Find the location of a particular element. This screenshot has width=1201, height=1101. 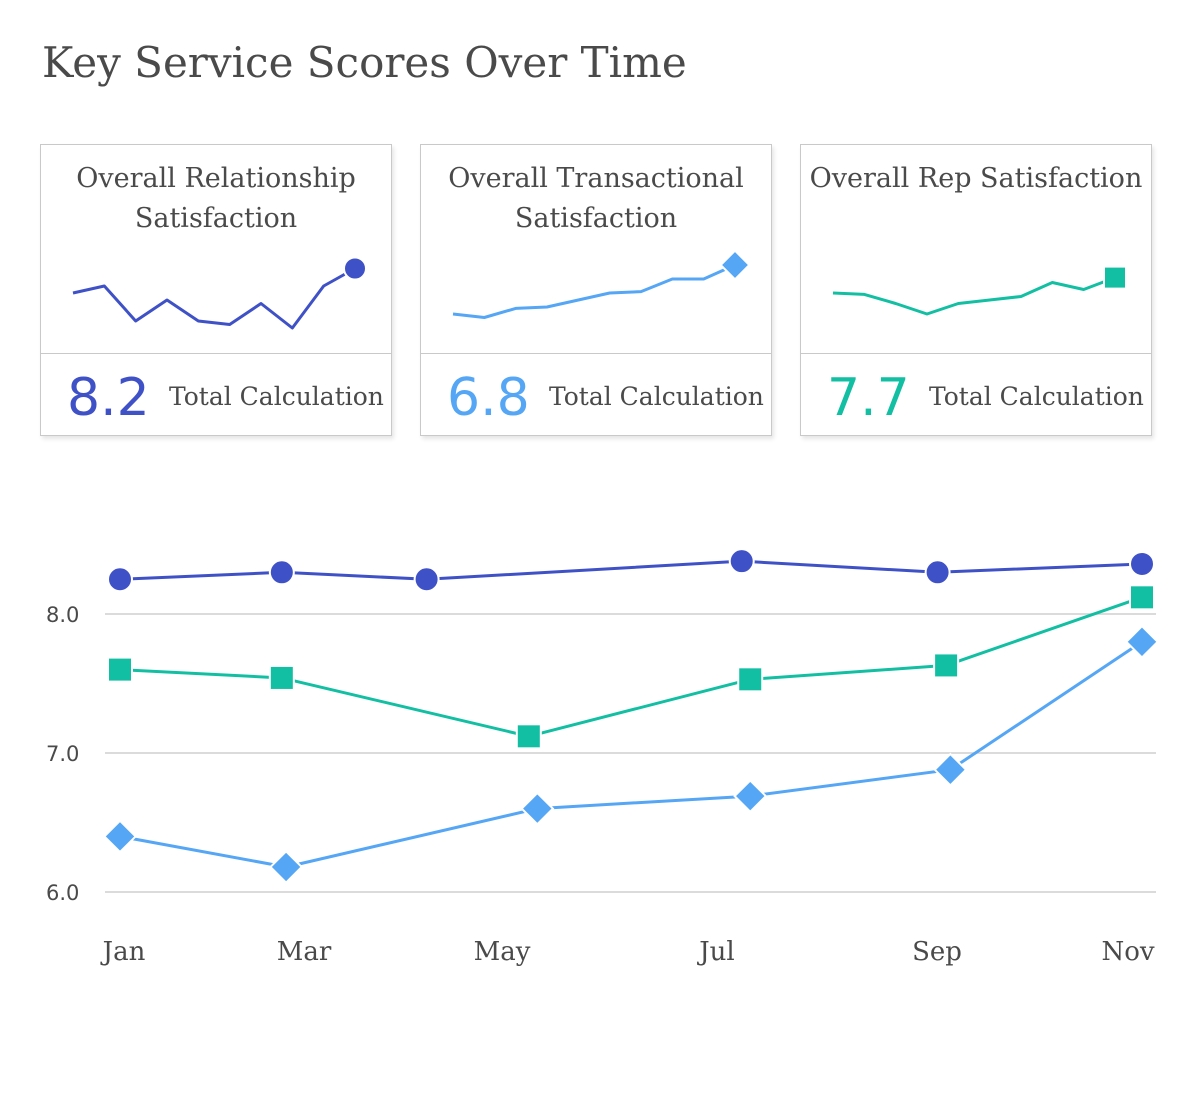

card-title: Overall Relationship Satisfaction is located at coordinates (216, 198).